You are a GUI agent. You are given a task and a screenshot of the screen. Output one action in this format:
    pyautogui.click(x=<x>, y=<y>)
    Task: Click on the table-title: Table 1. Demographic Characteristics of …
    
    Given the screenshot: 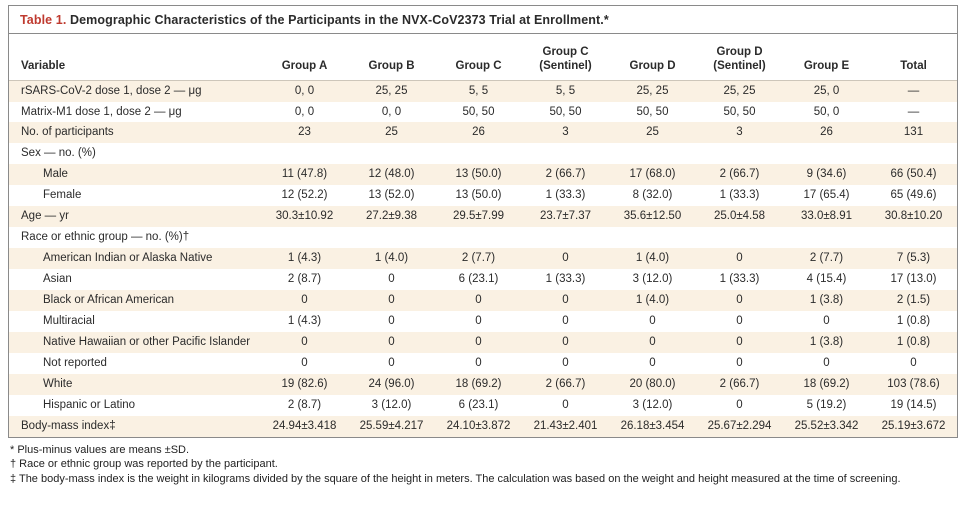 What is the action you would take?
    pyautogui.click(x=483, y=20)
    